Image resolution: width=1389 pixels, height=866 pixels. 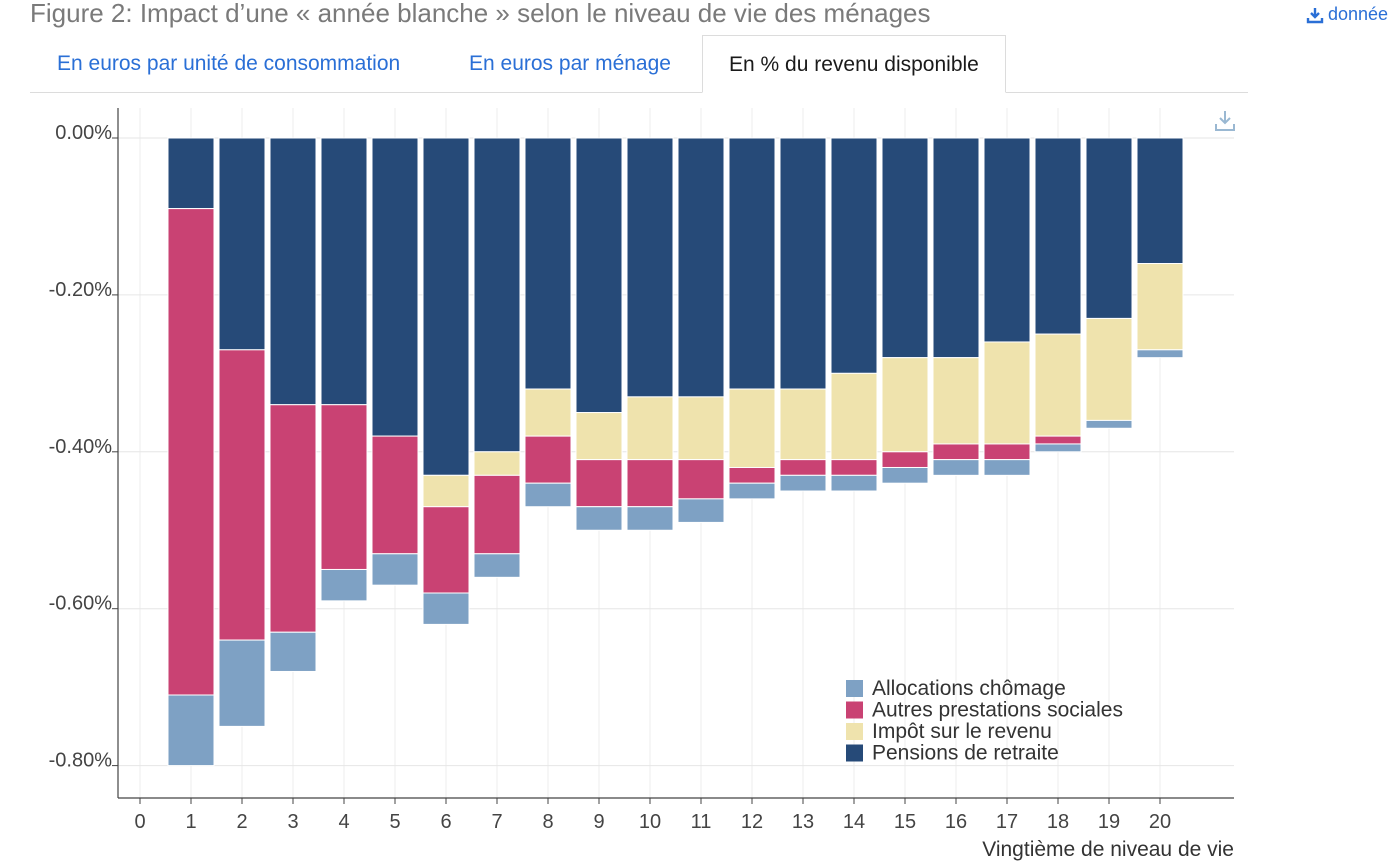 I want to click on bar-segment: Allocations chômage — 11 : -3.00%, so click(x=701, y=510).